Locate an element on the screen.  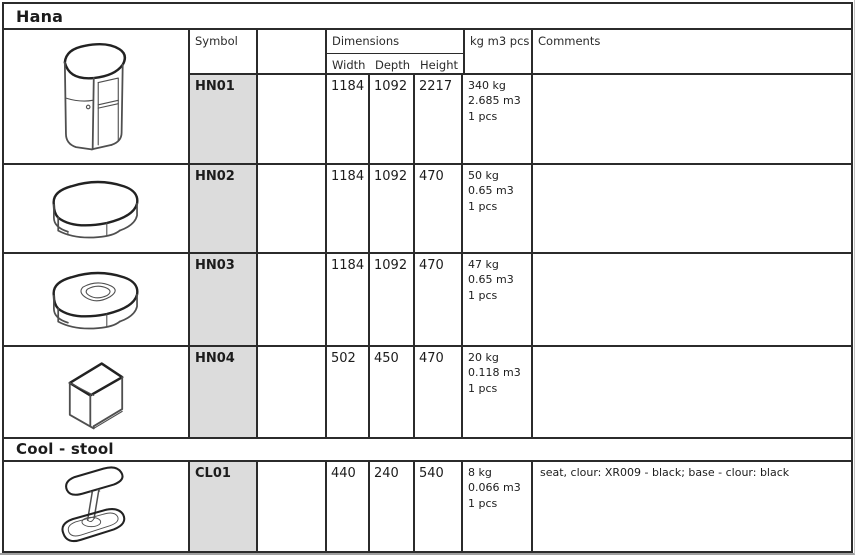
kg-m3-pcs-cell: 47 kg 0.65 m3 1 pcs is located at coordinates (498, 300).